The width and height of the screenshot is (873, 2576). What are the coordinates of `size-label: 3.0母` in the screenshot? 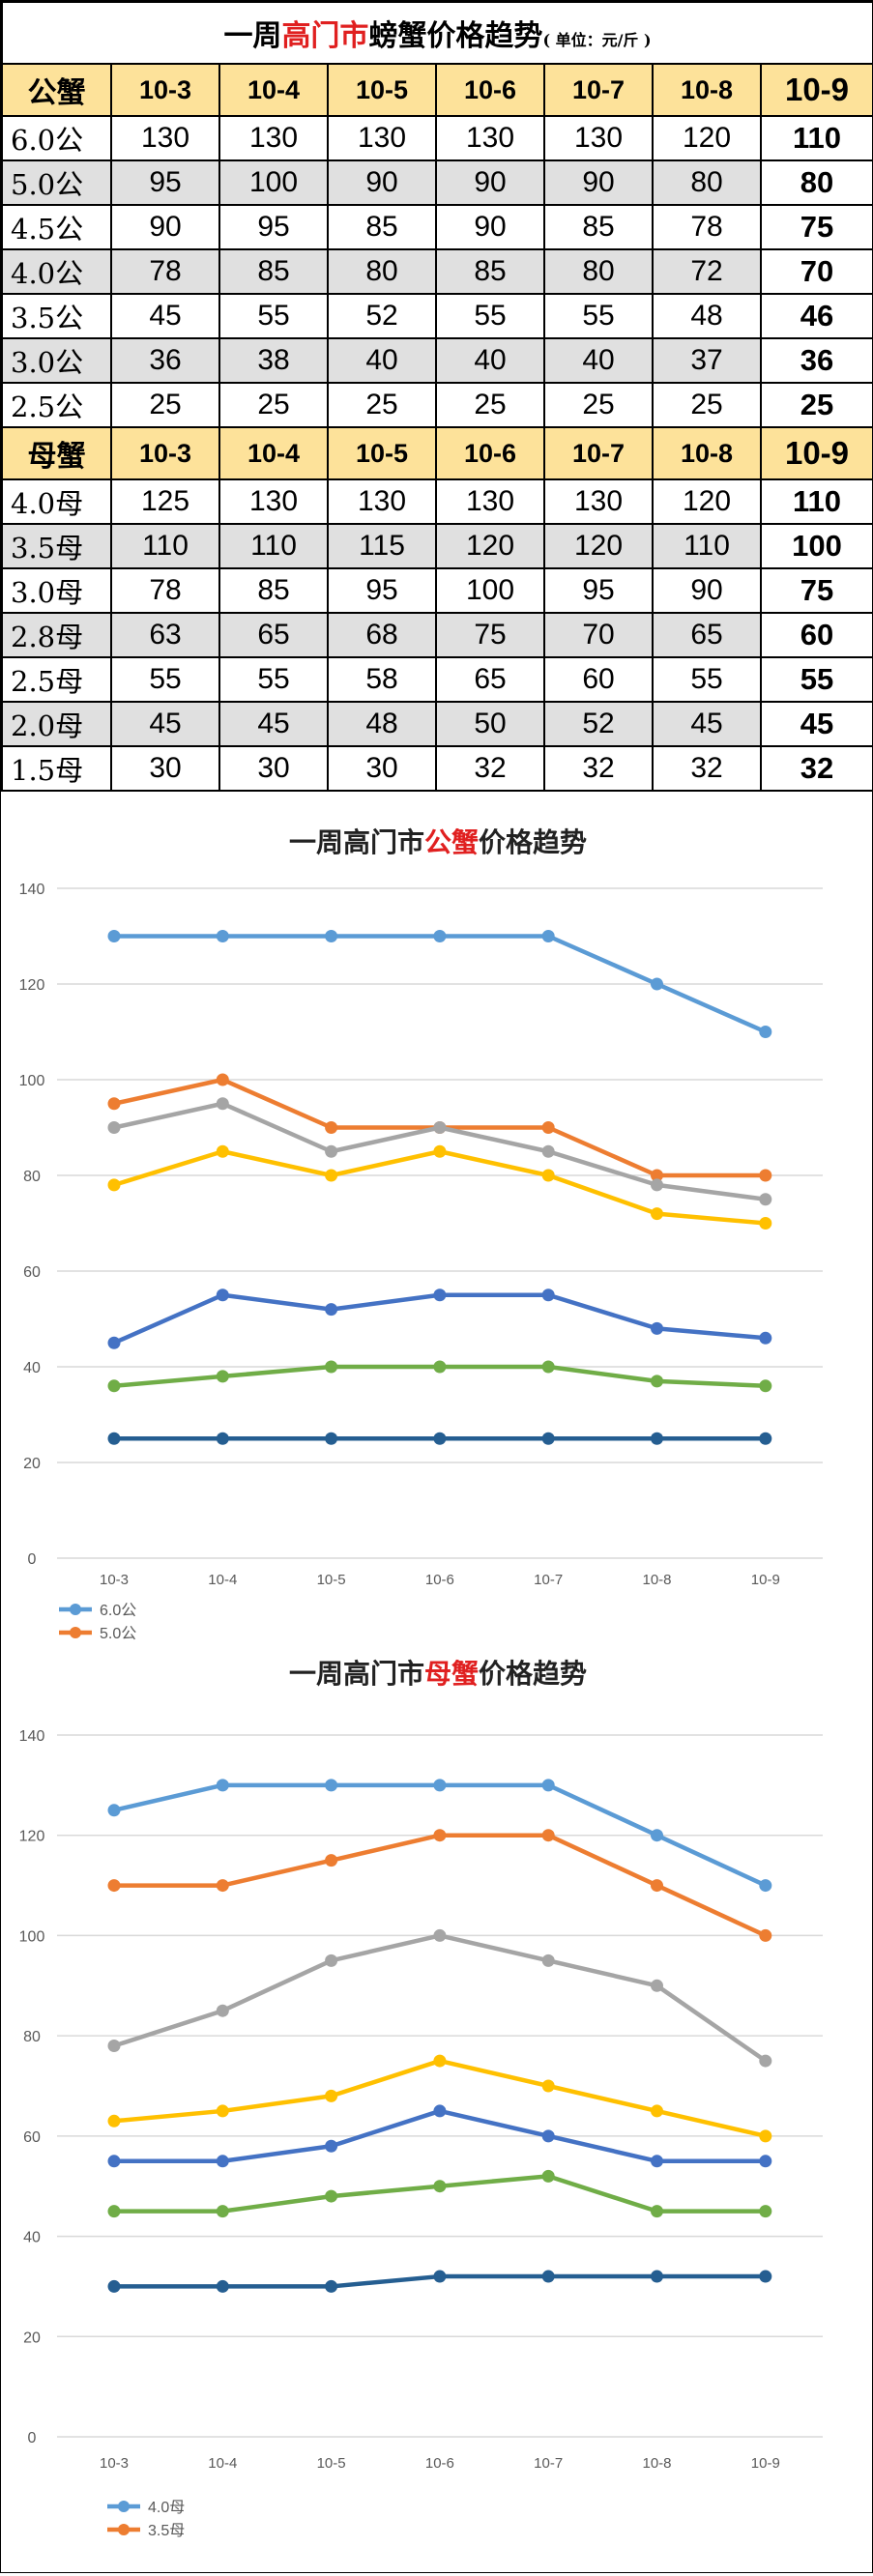 It's located at (57, 590).